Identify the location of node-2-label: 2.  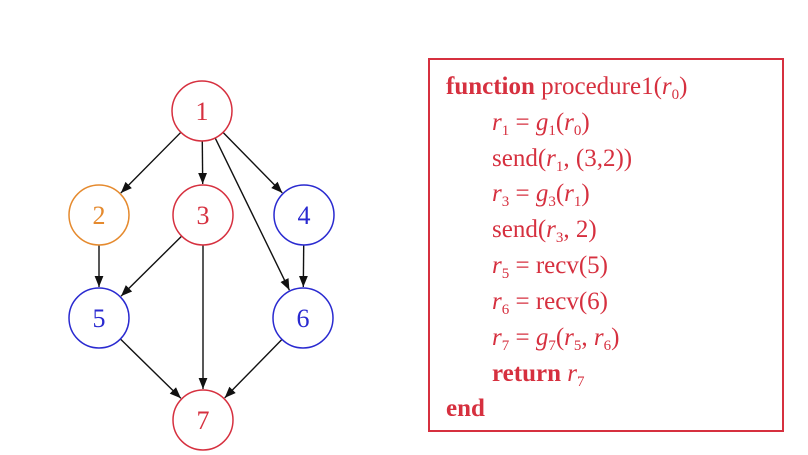
(99, 215).